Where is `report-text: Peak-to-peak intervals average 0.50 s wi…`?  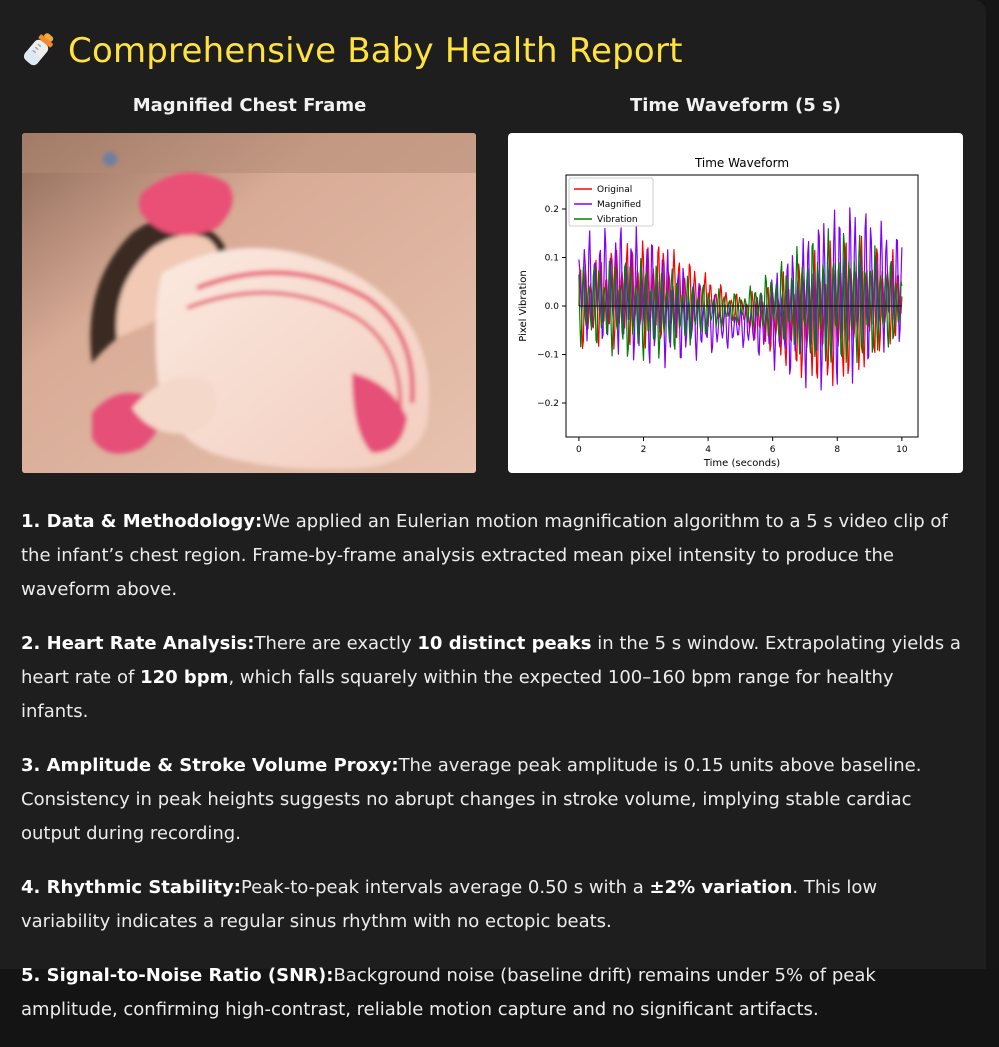
report-text: Peak-to-peak intervals average 0.50 s wi… is located at coordinates (445, 887).